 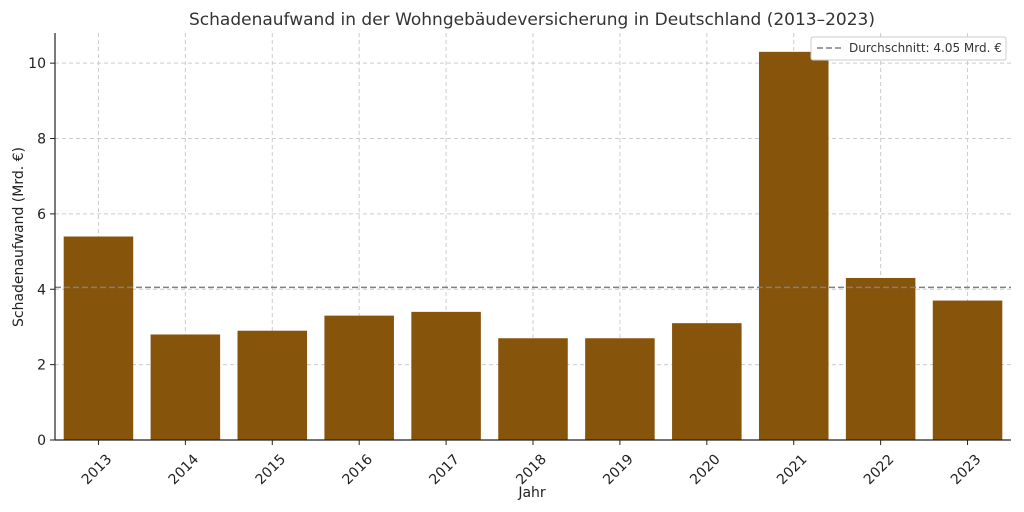 What do you see at coordinates (533, 389) in the screenshot?
I see `bar-2018` at bounding box center [533, 389].